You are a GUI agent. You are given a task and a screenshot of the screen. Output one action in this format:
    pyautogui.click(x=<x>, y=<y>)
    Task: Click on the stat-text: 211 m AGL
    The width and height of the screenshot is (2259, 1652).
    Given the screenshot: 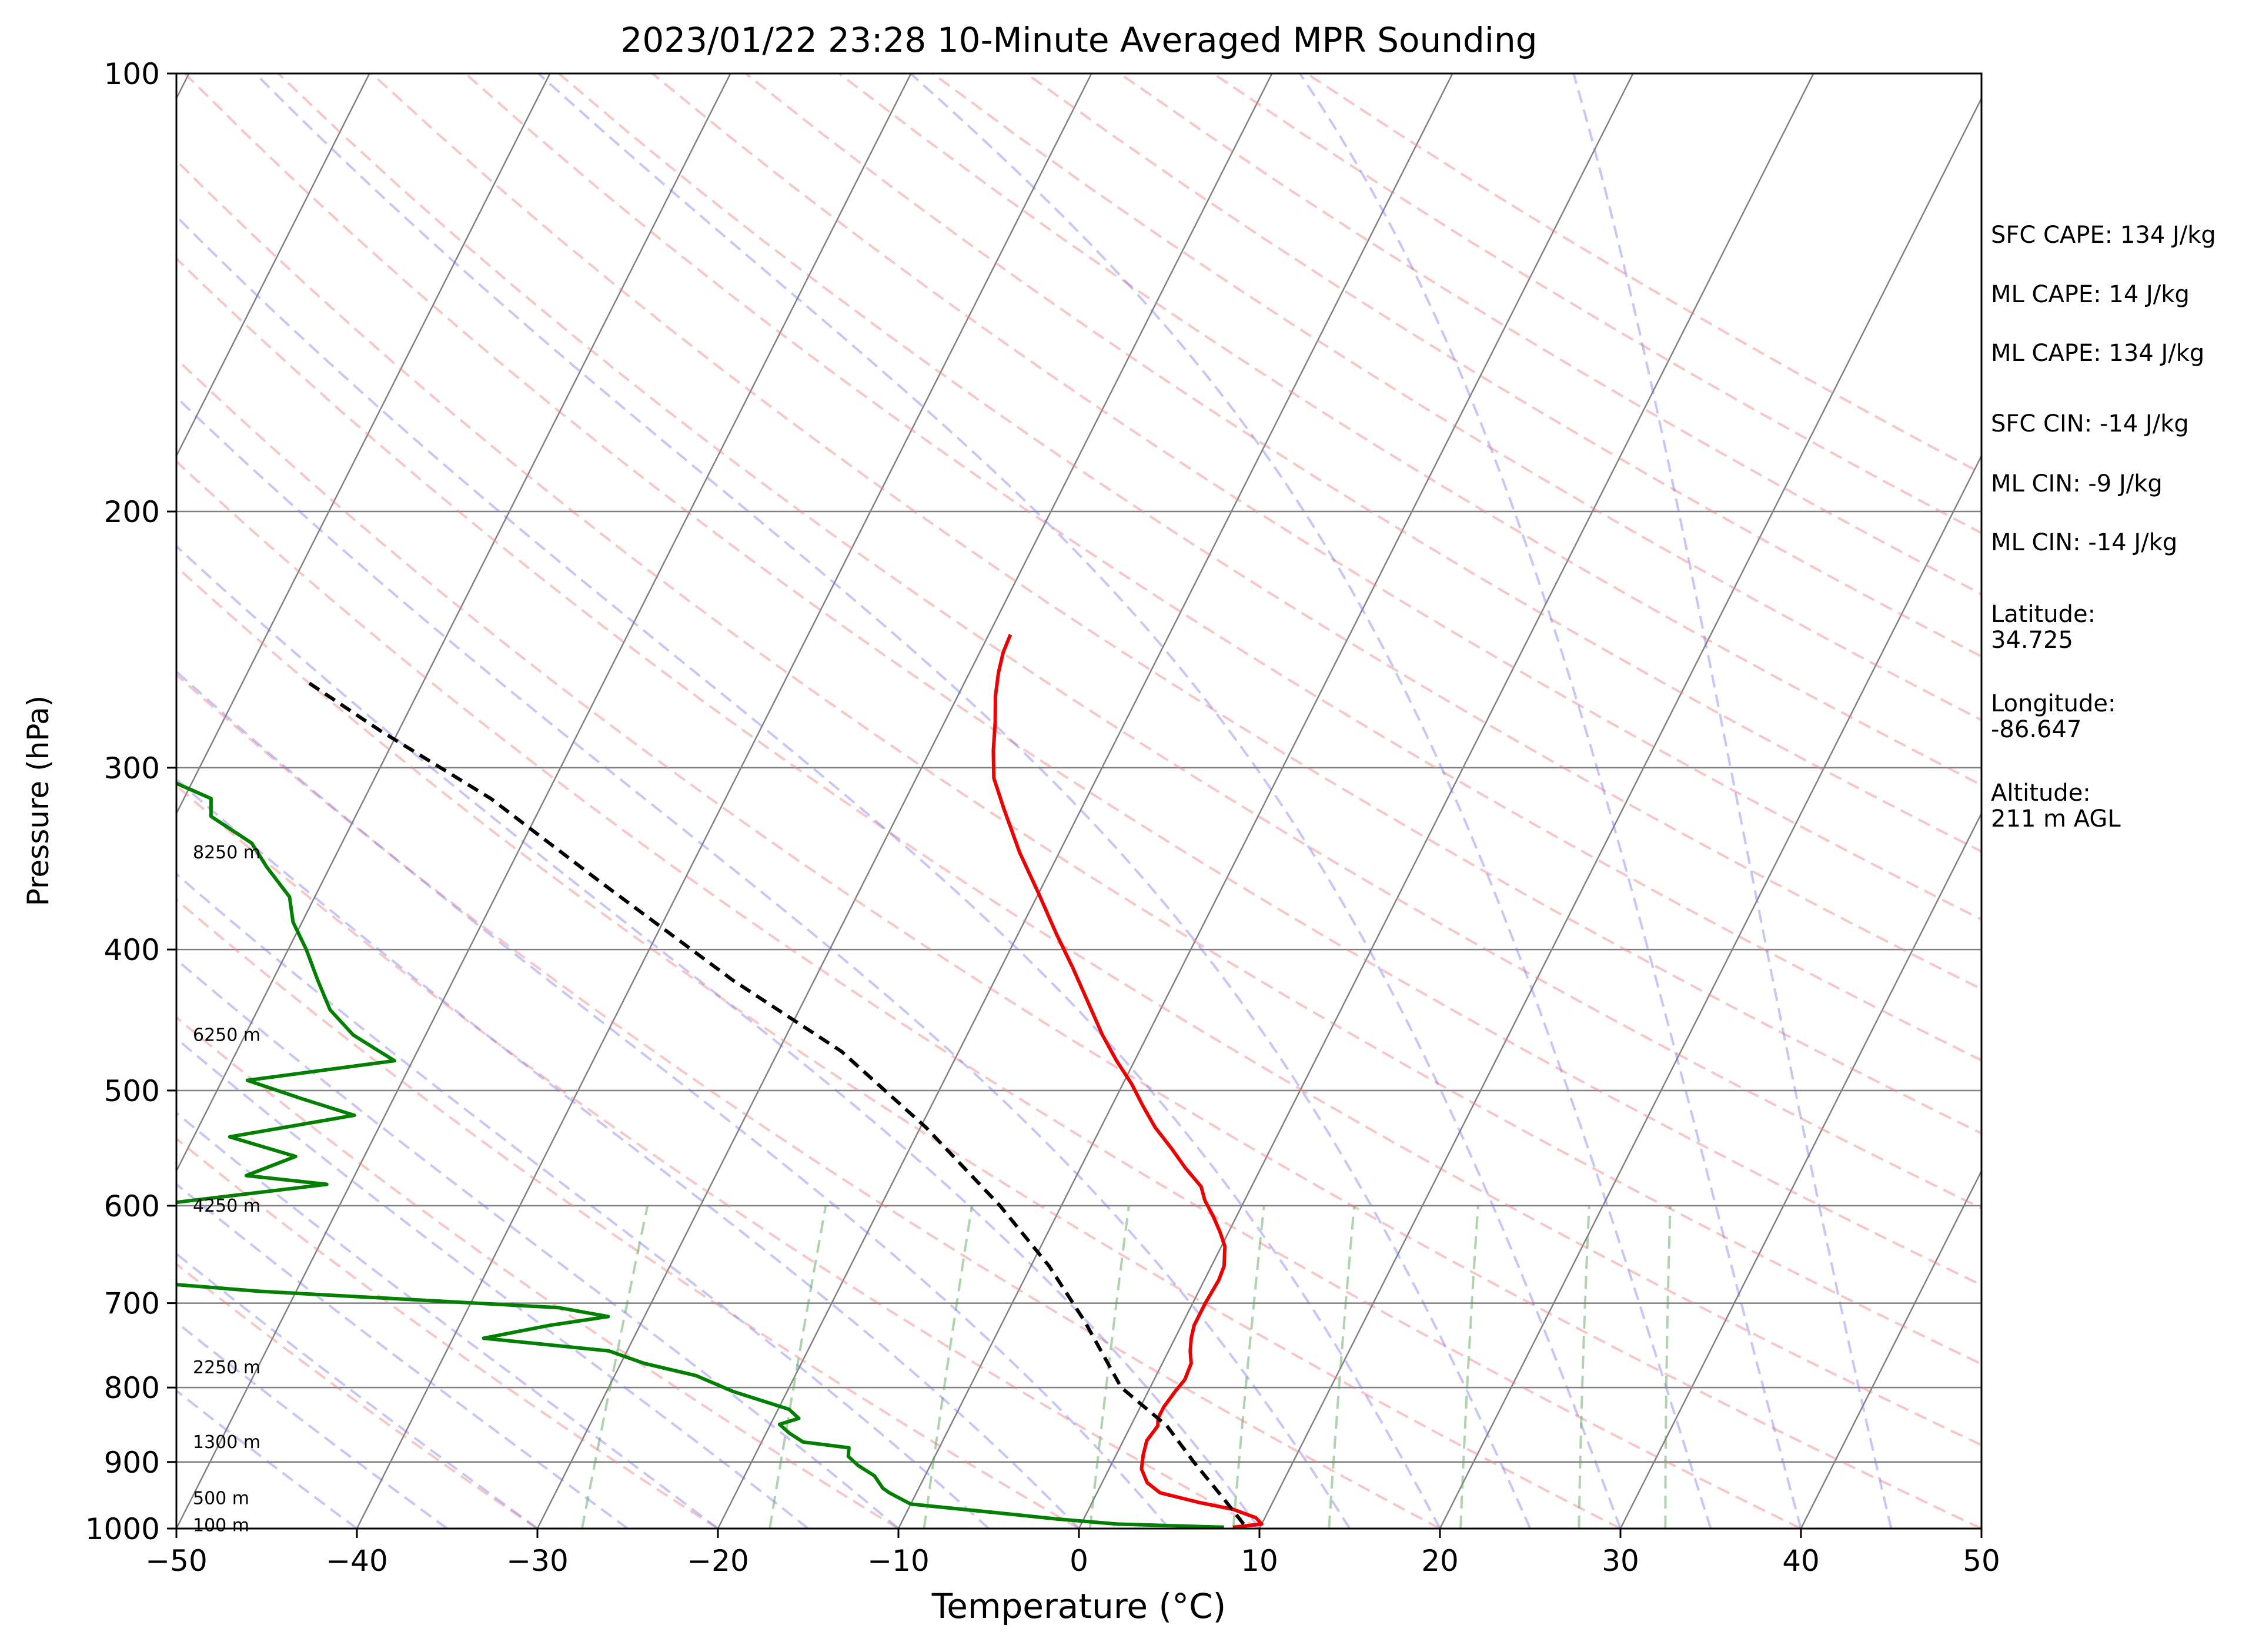 What is the action you would take?
    pyautogui.click(x=2056, y=818)
    